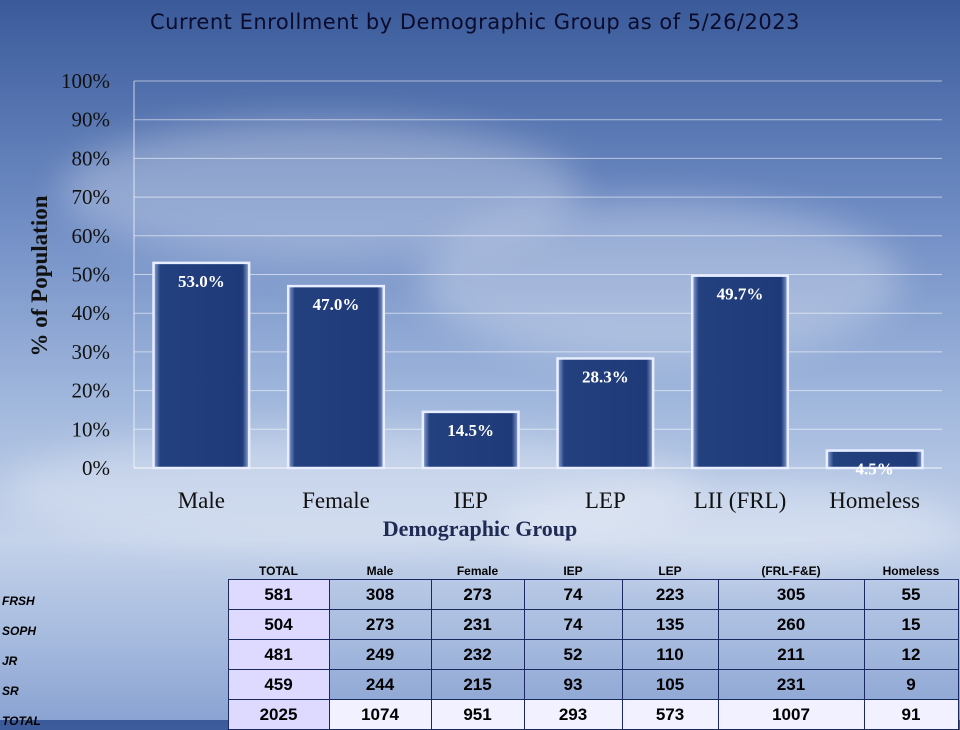  What do you see at coordinates (791, 624) in the screenshot?
I see `table-cell: 260` at bounding box center [791, 624].